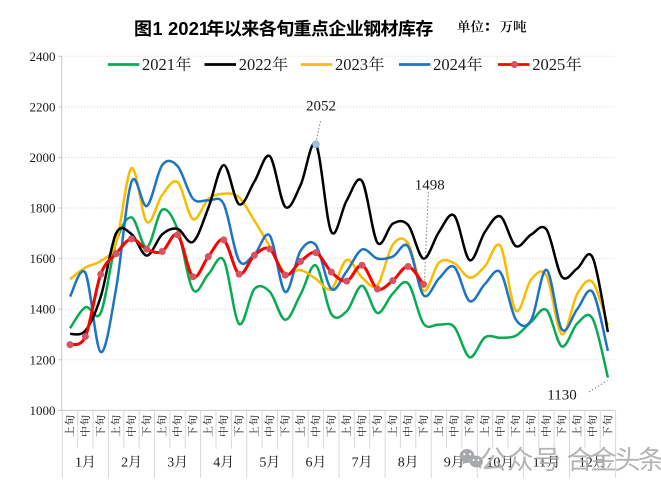 This screenshot has height=491, width=661. Describe the element at coordinates (43, 359) in the screenshot. I see `svg-text: 1200` at that location.